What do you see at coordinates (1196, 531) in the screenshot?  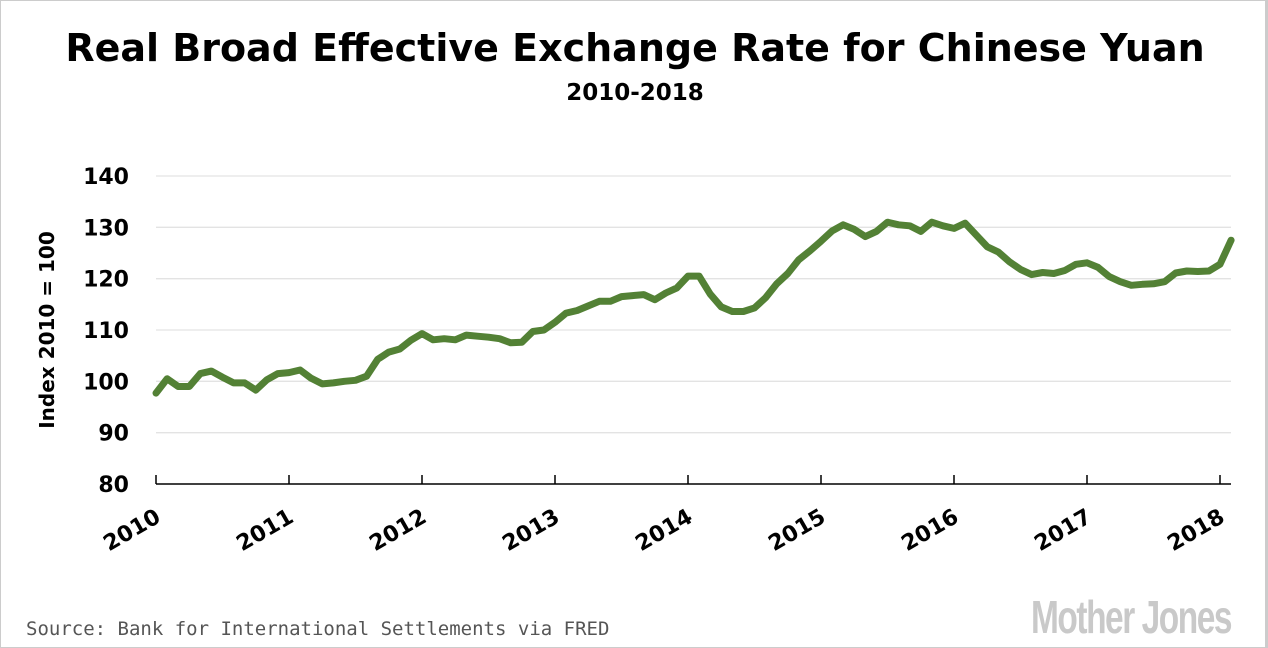 I see `x-tick-label: 2018` at bounding box center [1196, 531].